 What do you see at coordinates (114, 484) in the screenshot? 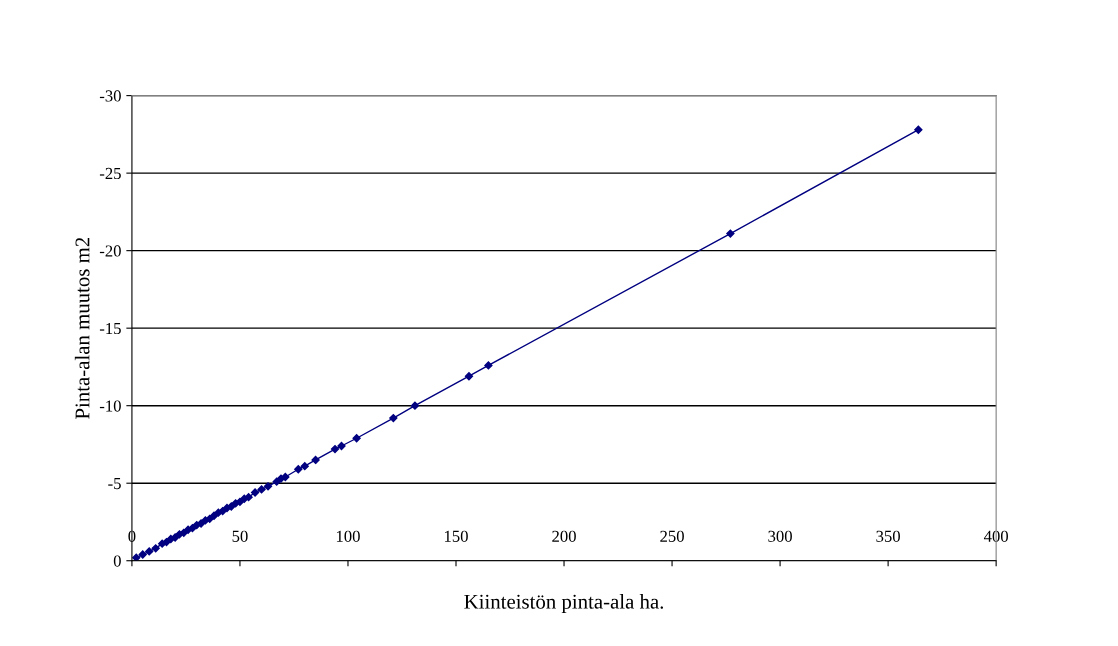
I see `y-tick-label: -5` at bounding box center [114, 484].